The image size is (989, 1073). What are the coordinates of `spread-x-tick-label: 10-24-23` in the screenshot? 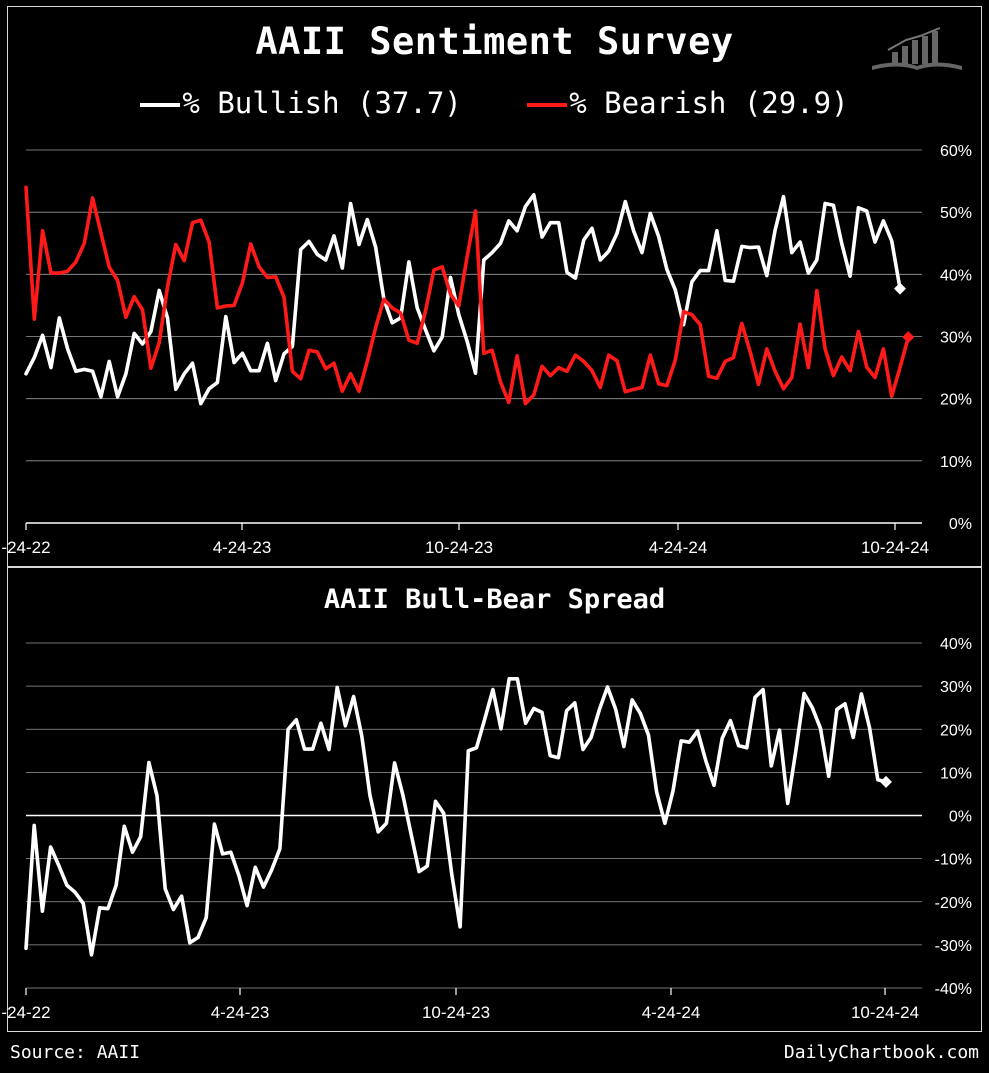 It's located at (456, 1012).